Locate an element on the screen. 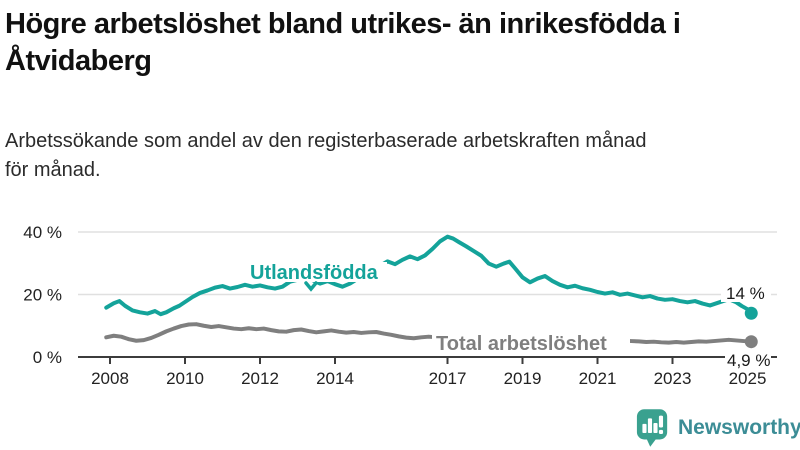  end-value-label-utlandsfodda: 14 % is located at coordinates (745, 293).